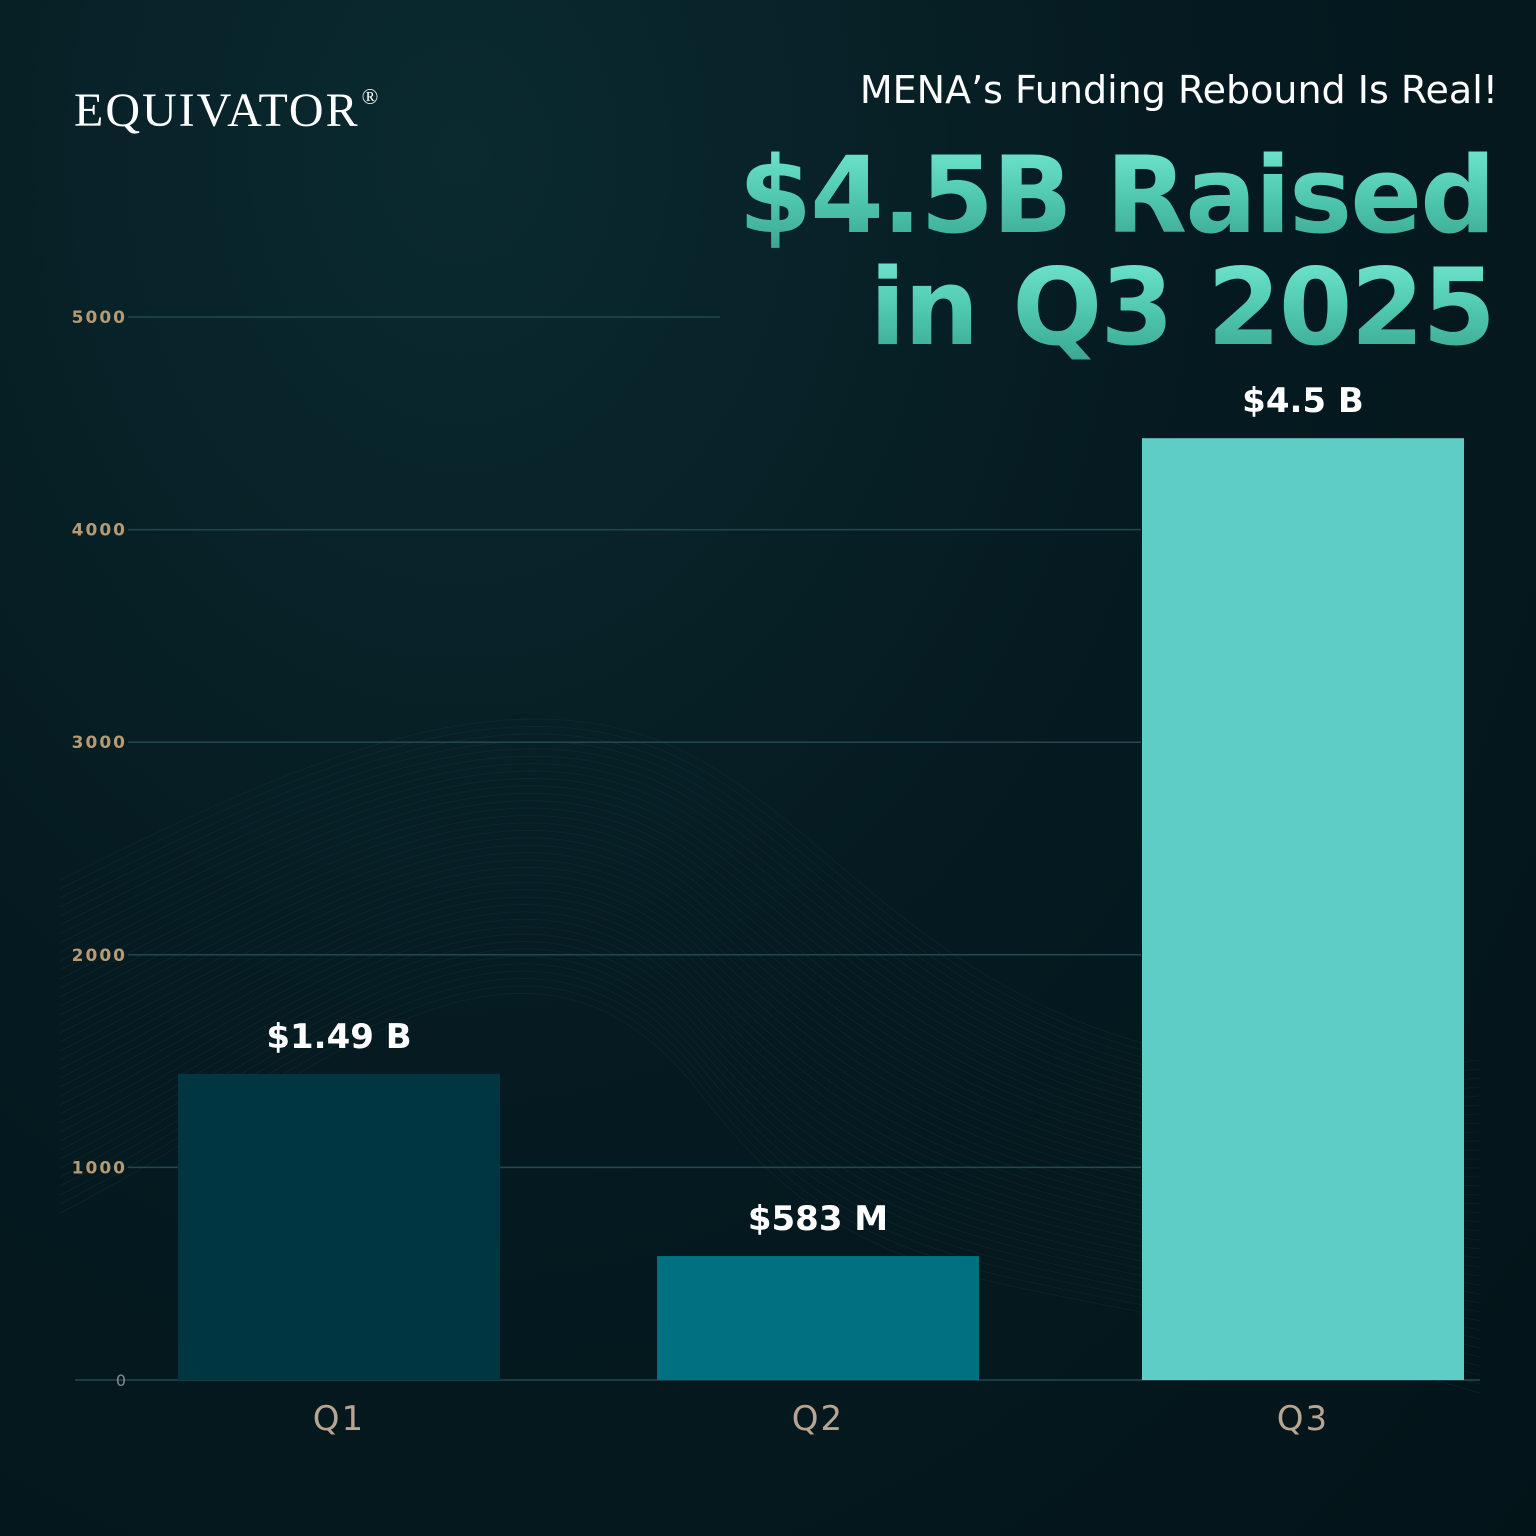  I want to click on bar-q3, so click(1303, 909).